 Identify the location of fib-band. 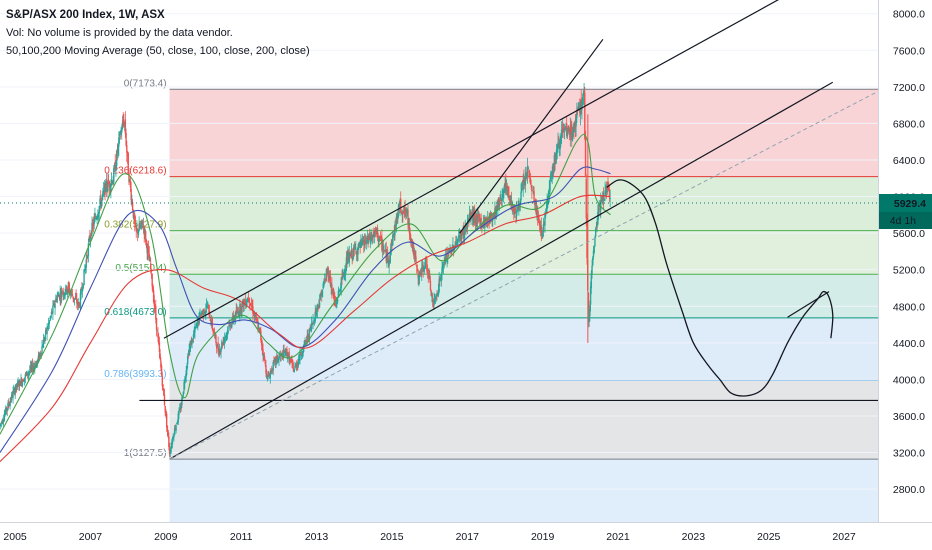
(524, 296).